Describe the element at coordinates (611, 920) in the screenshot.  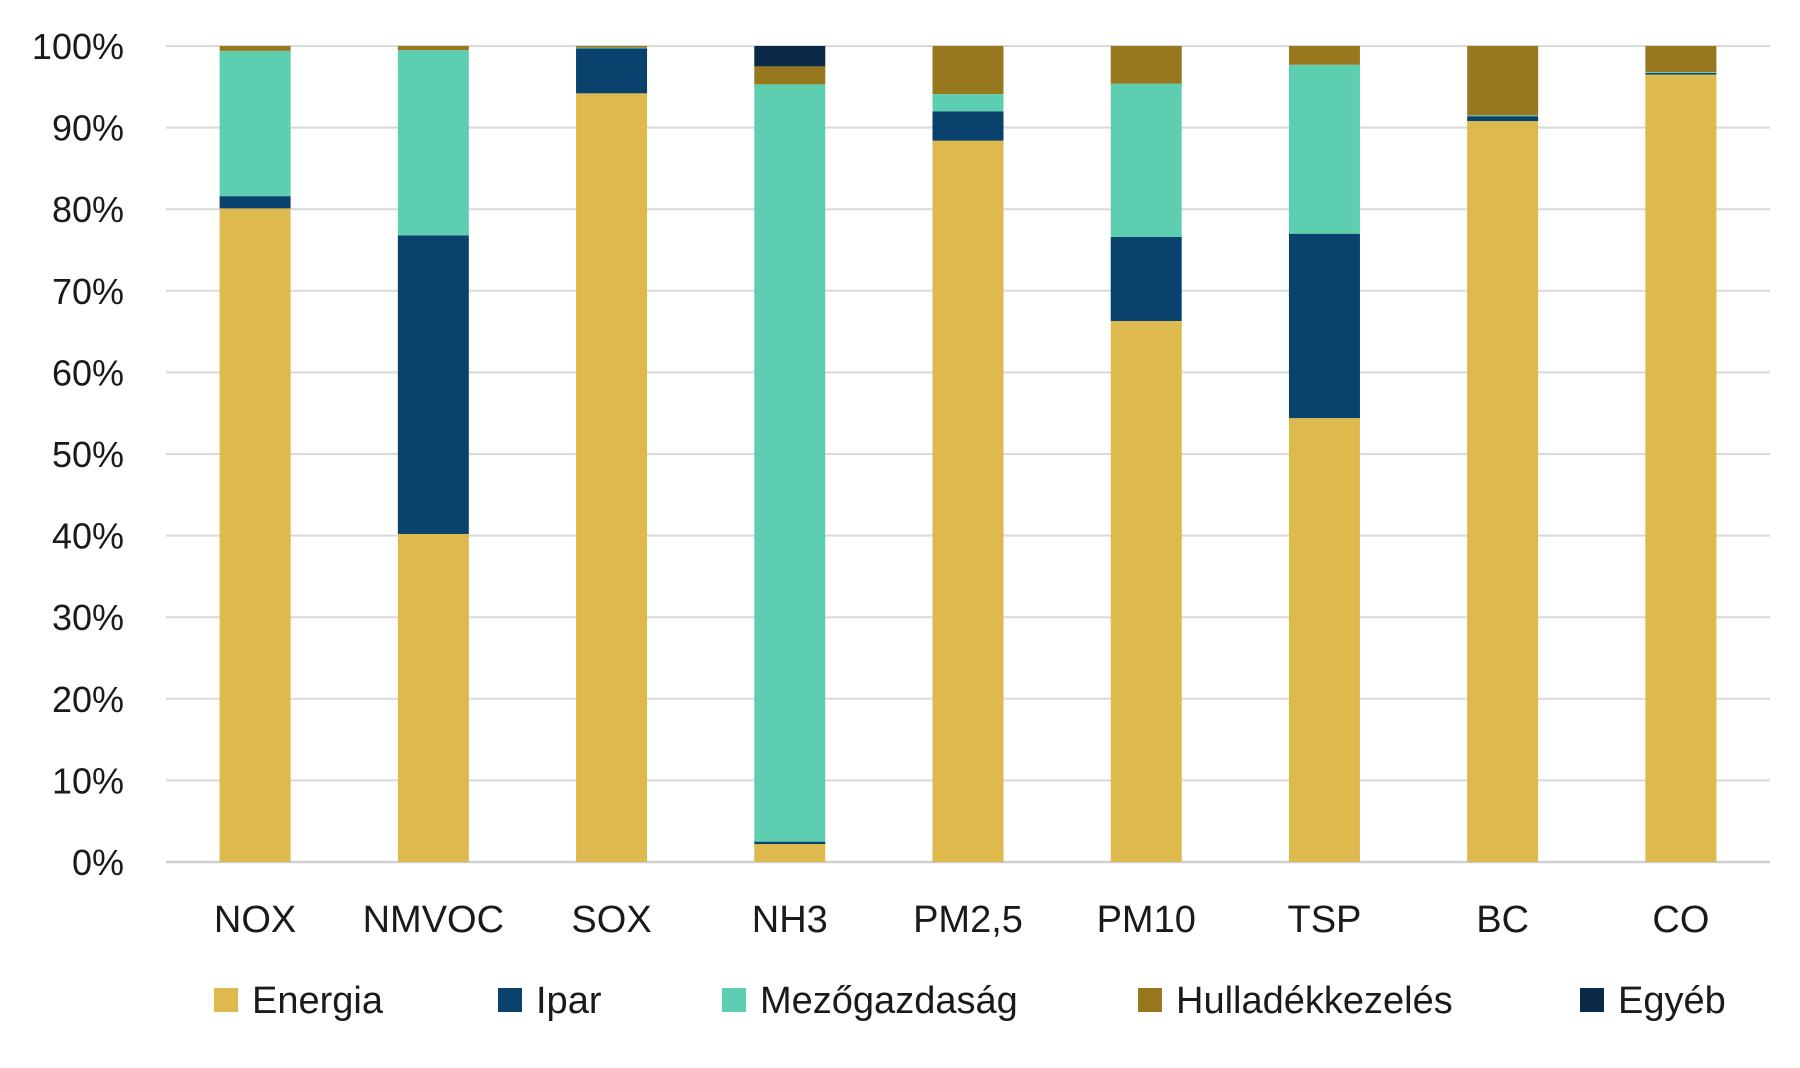
I see `x-category-label: SOX` at that location.